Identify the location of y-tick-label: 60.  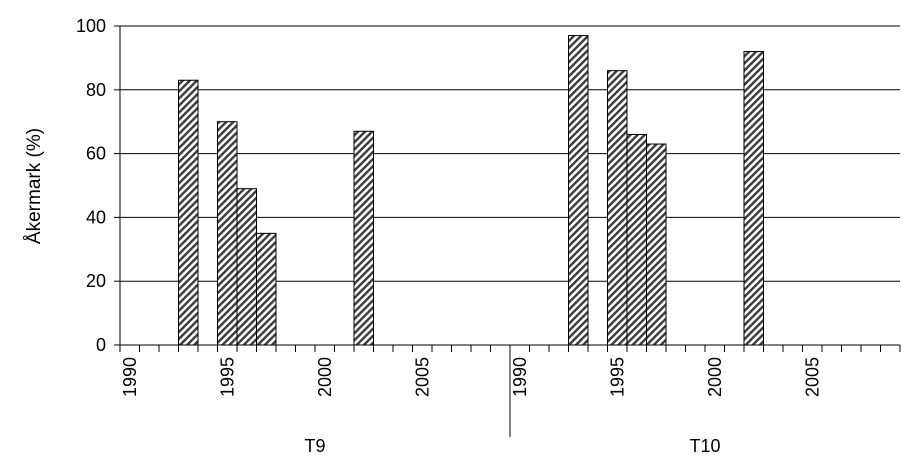
(96, 154).